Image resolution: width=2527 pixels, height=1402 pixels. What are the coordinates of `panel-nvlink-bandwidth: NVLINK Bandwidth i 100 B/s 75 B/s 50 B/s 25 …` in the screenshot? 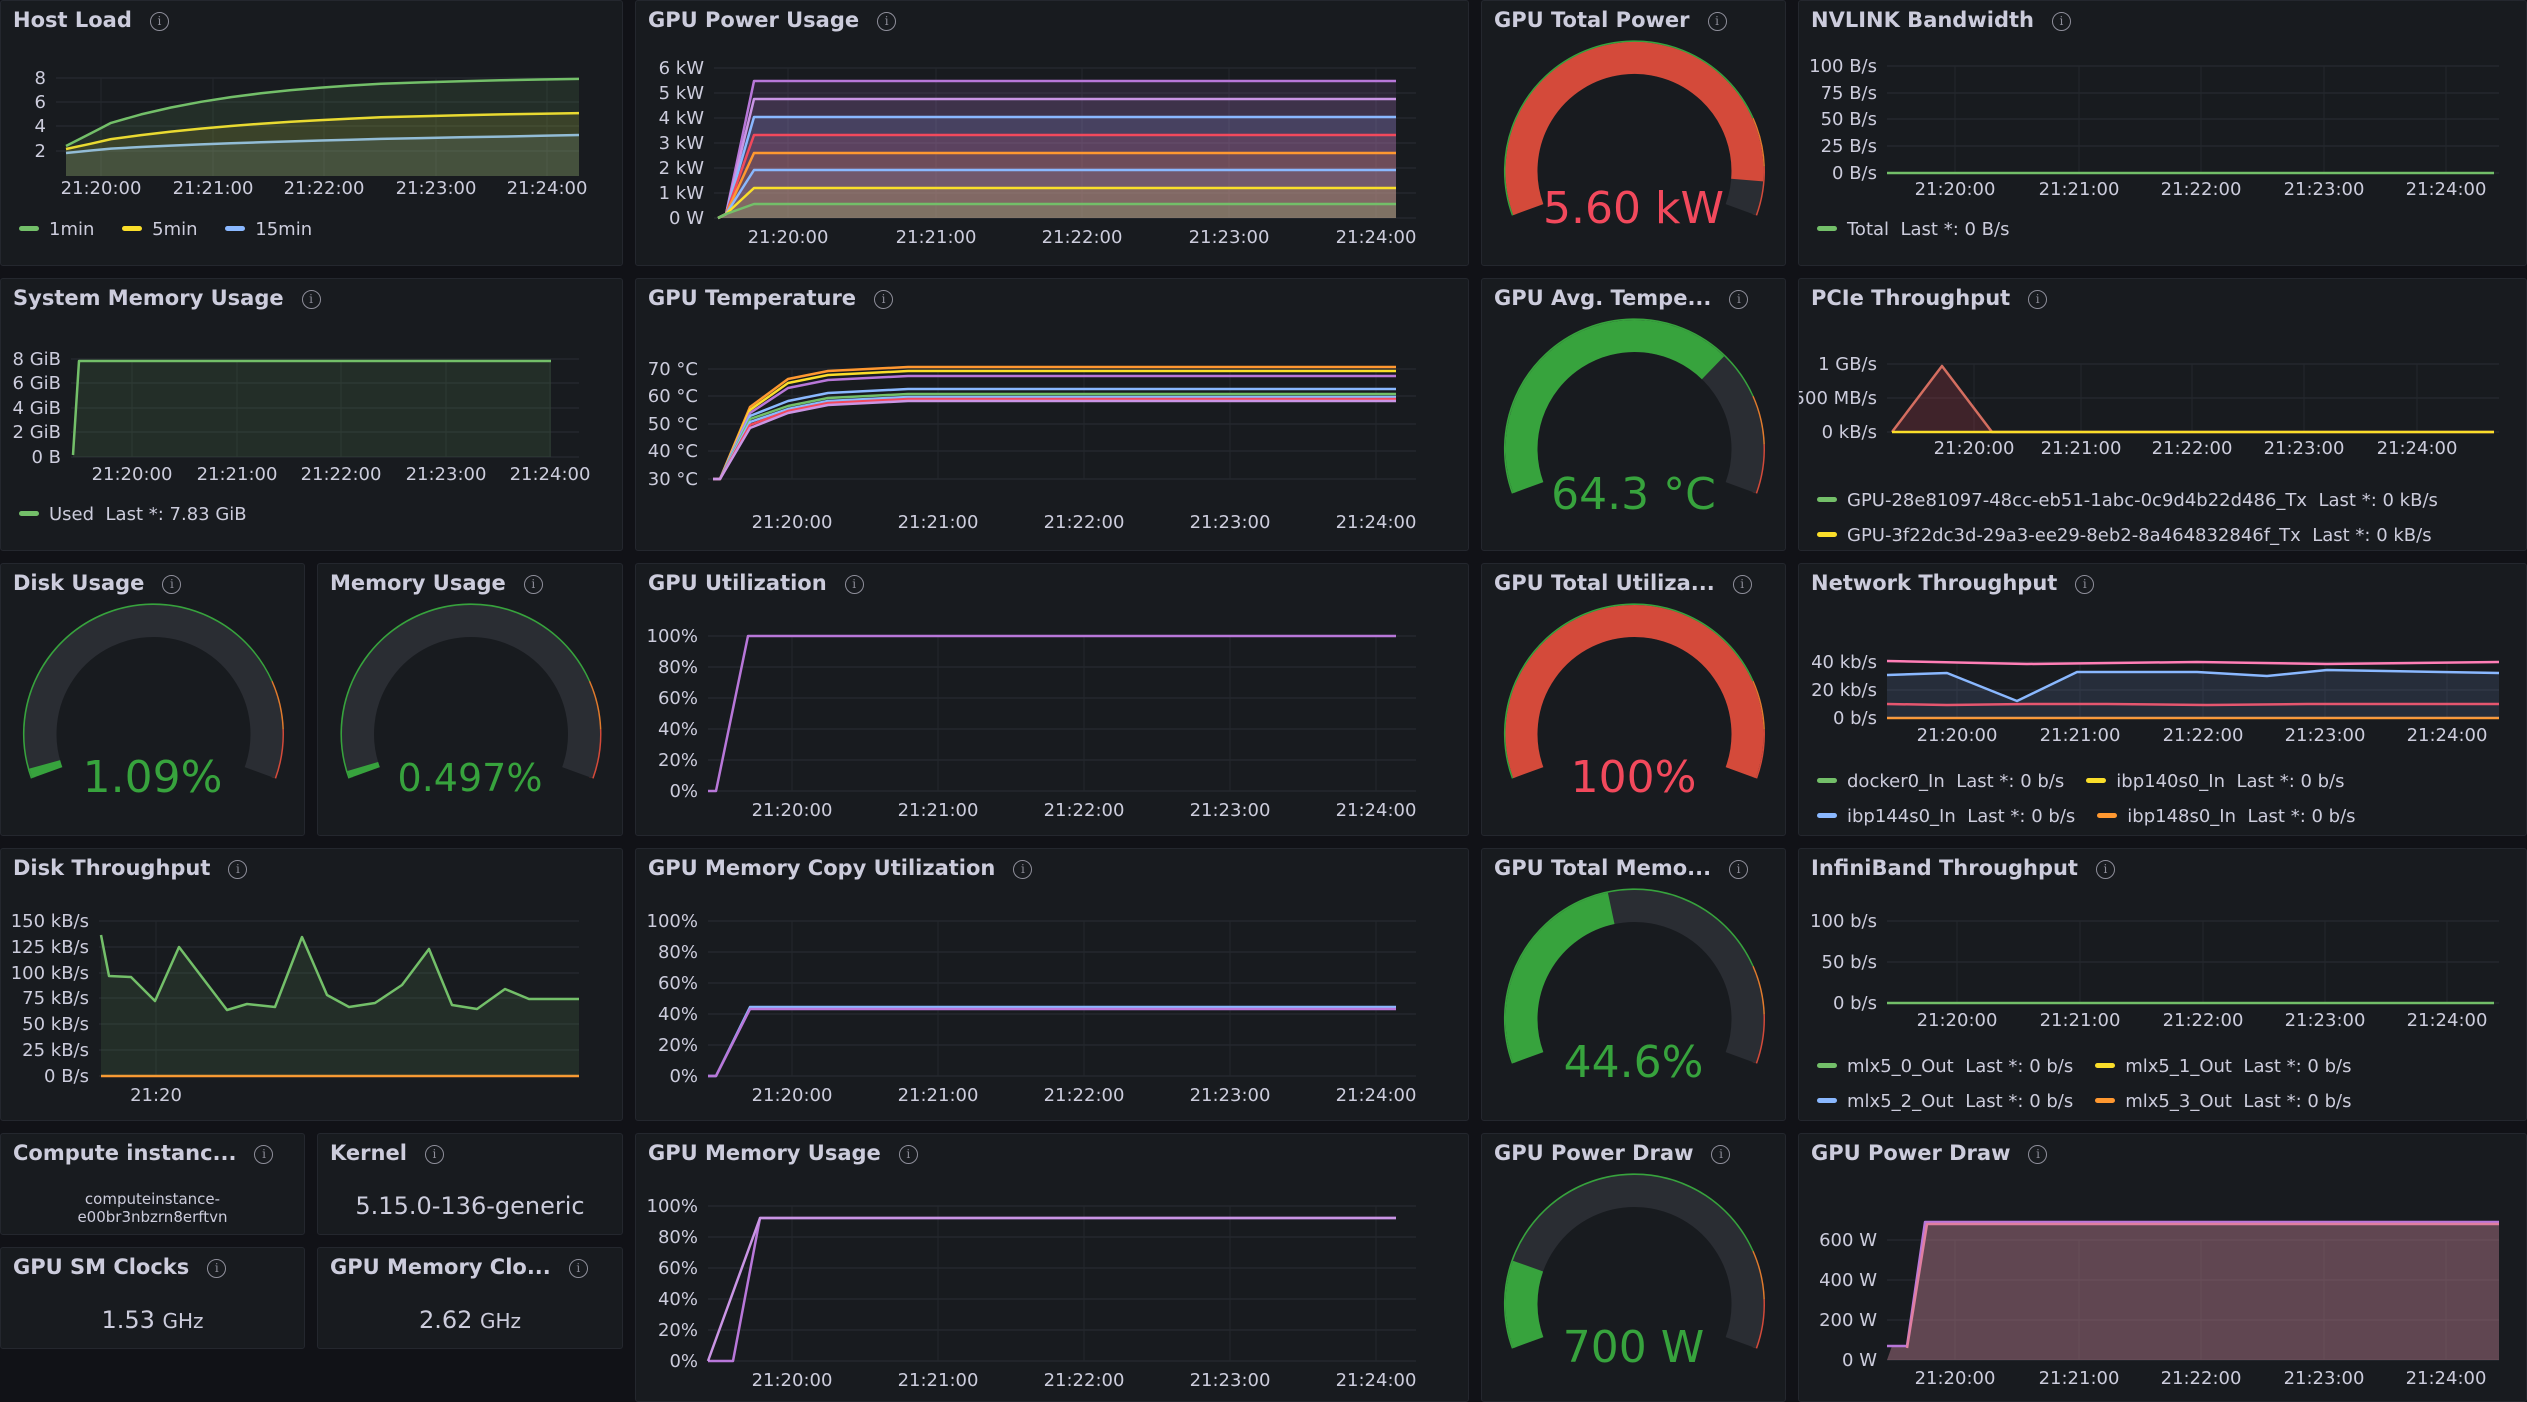 It's located at (2162, 133).